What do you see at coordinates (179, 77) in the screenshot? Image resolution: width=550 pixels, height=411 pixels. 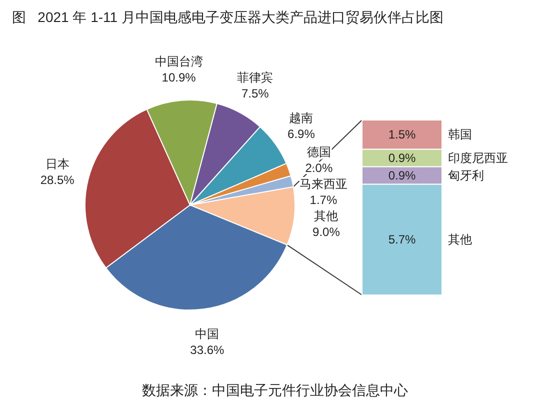 I see `data-label: 10.9%` at bounding box center [179, 77].